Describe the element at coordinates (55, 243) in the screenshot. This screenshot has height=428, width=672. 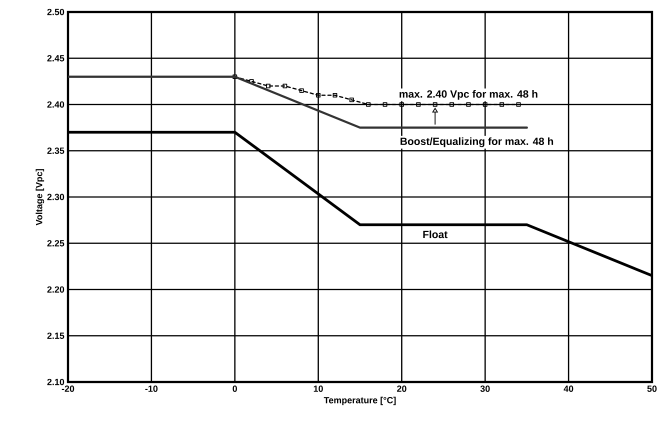
I see `y-tick-label: 2.25` at that location.